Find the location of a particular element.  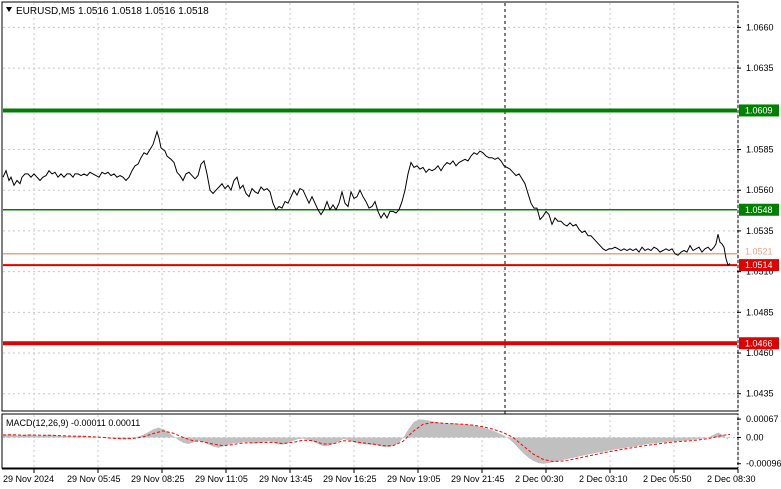

level-price-tags: 1.0609 1.0548 1.0521 1.0514 1.0466 is located at coordinates (759, 227).